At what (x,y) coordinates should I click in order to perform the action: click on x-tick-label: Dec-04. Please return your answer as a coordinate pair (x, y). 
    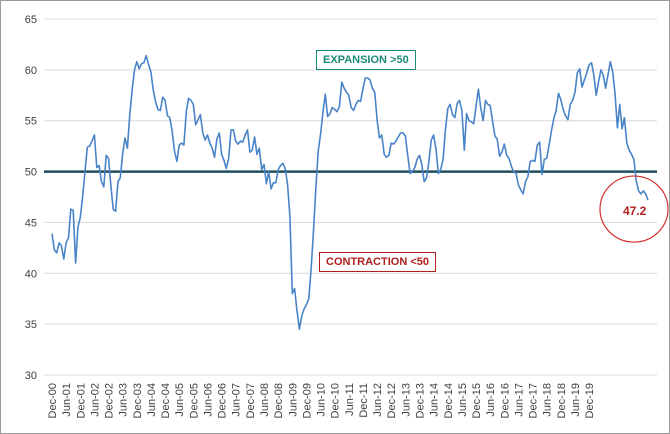
    Looking at the image, I should click on (166, 400).